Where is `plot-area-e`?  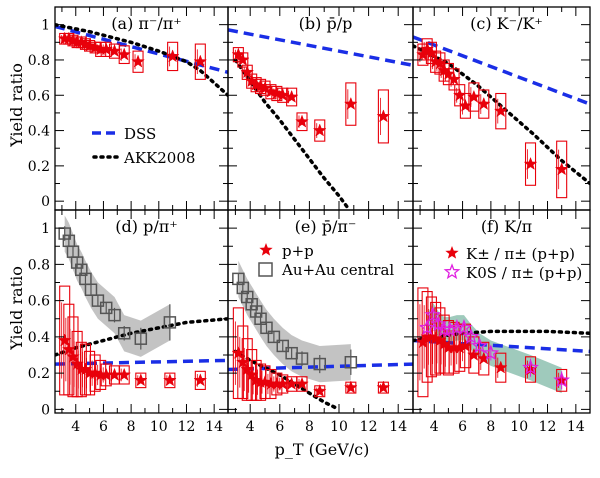 plot-area-e is located at coordinates (320, 336).